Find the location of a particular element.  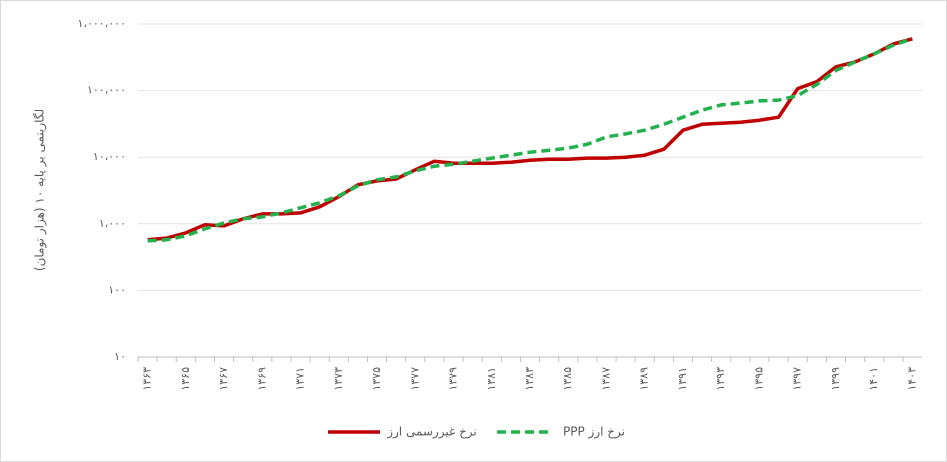

legend-label: نرخ غیررسمی ارز is located at coordinates (431, 432).